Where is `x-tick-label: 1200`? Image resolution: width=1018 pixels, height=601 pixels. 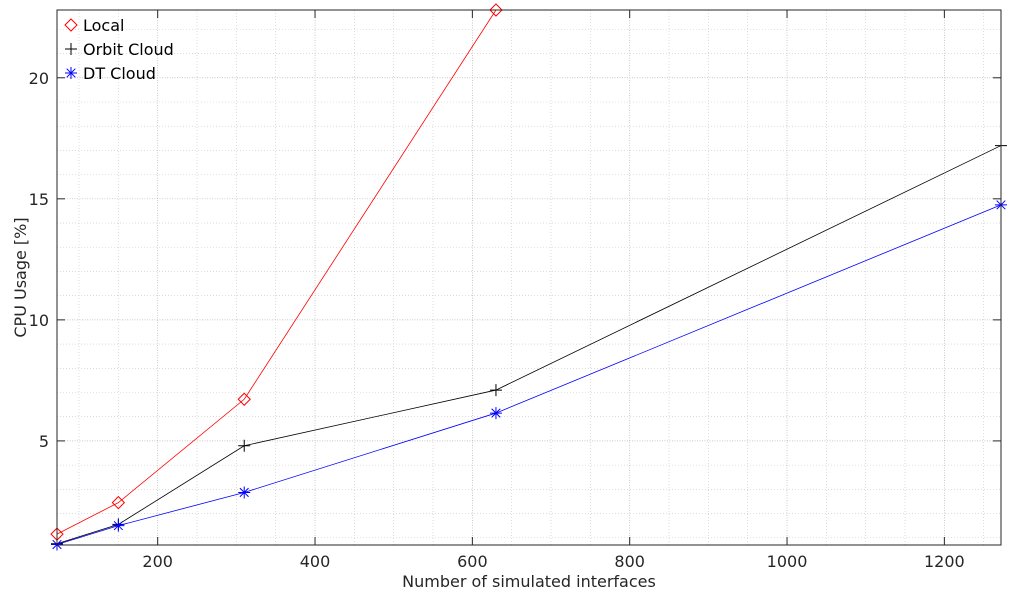 x-tick-label: 1200 is located at coordinates (944, 561).